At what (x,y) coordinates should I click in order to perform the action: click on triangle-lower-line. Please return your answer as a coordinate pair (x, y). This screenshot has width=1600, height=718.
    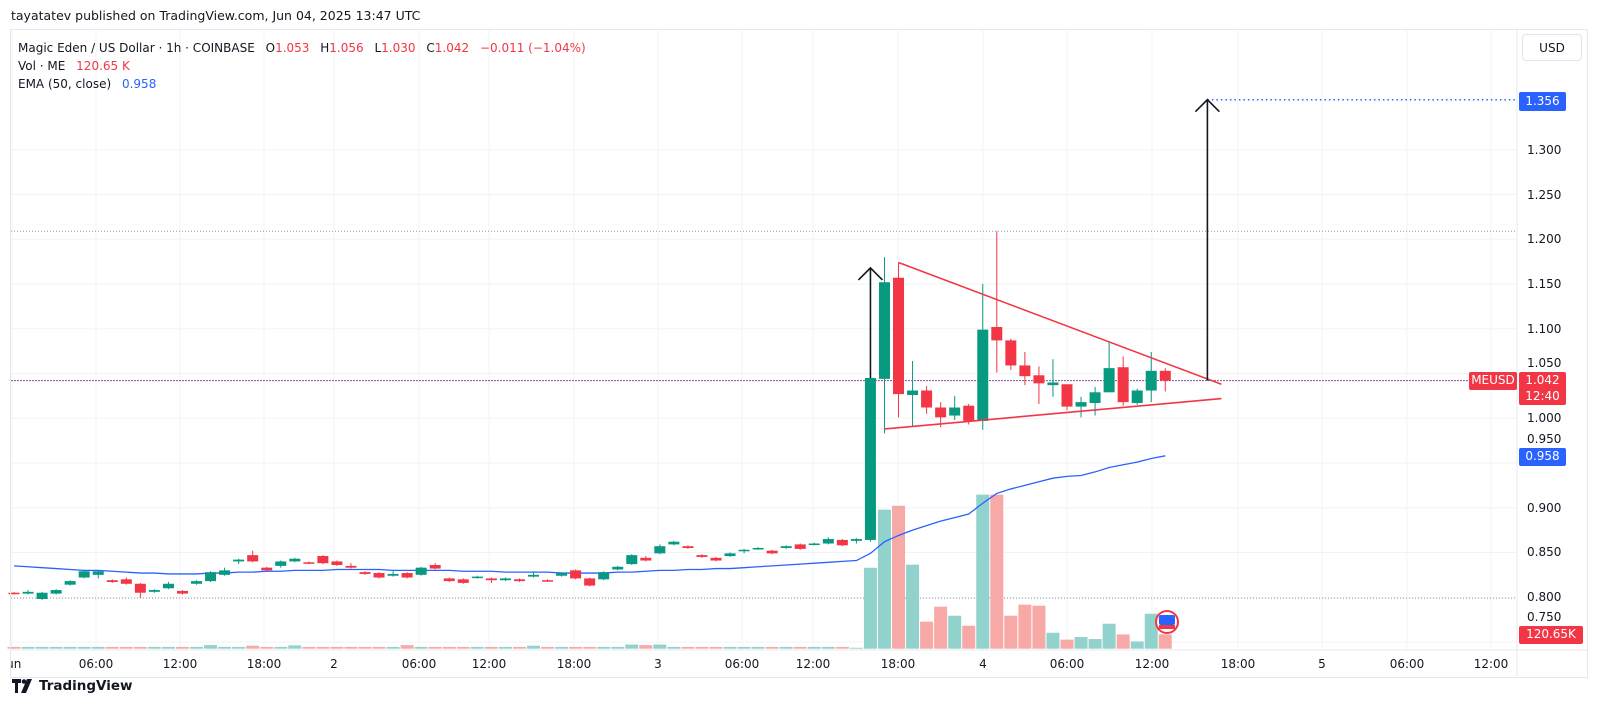
    Looking at the image, I should click on (1053, 413).